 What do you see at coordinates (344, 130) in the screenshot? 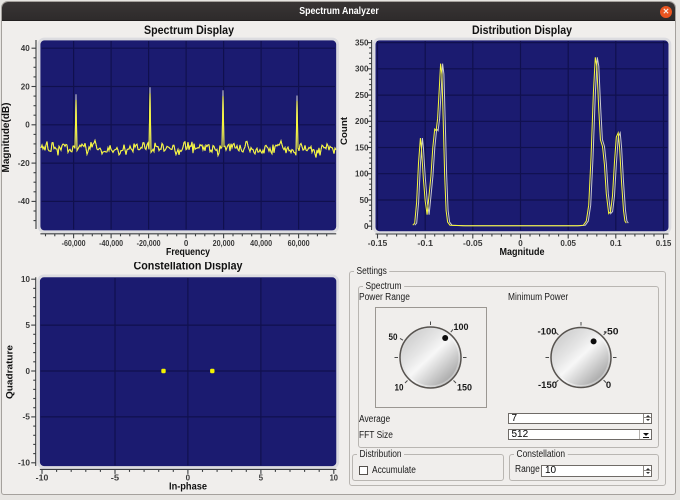
I see `svg-text: Count` at bounding box center [344, 130].